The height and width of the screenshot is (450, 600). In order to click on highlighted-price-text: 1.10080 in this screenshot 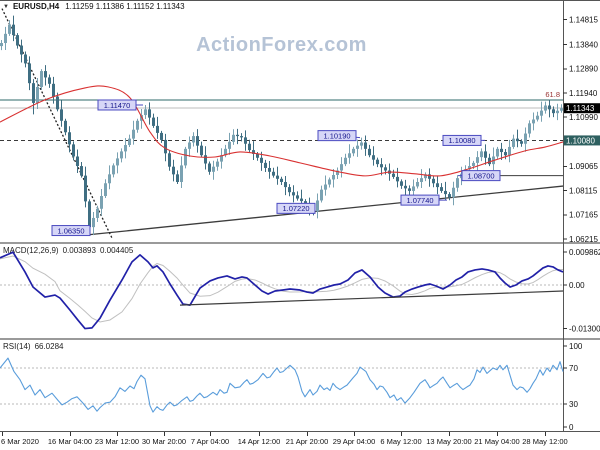, I will do `click(580, 140)`.